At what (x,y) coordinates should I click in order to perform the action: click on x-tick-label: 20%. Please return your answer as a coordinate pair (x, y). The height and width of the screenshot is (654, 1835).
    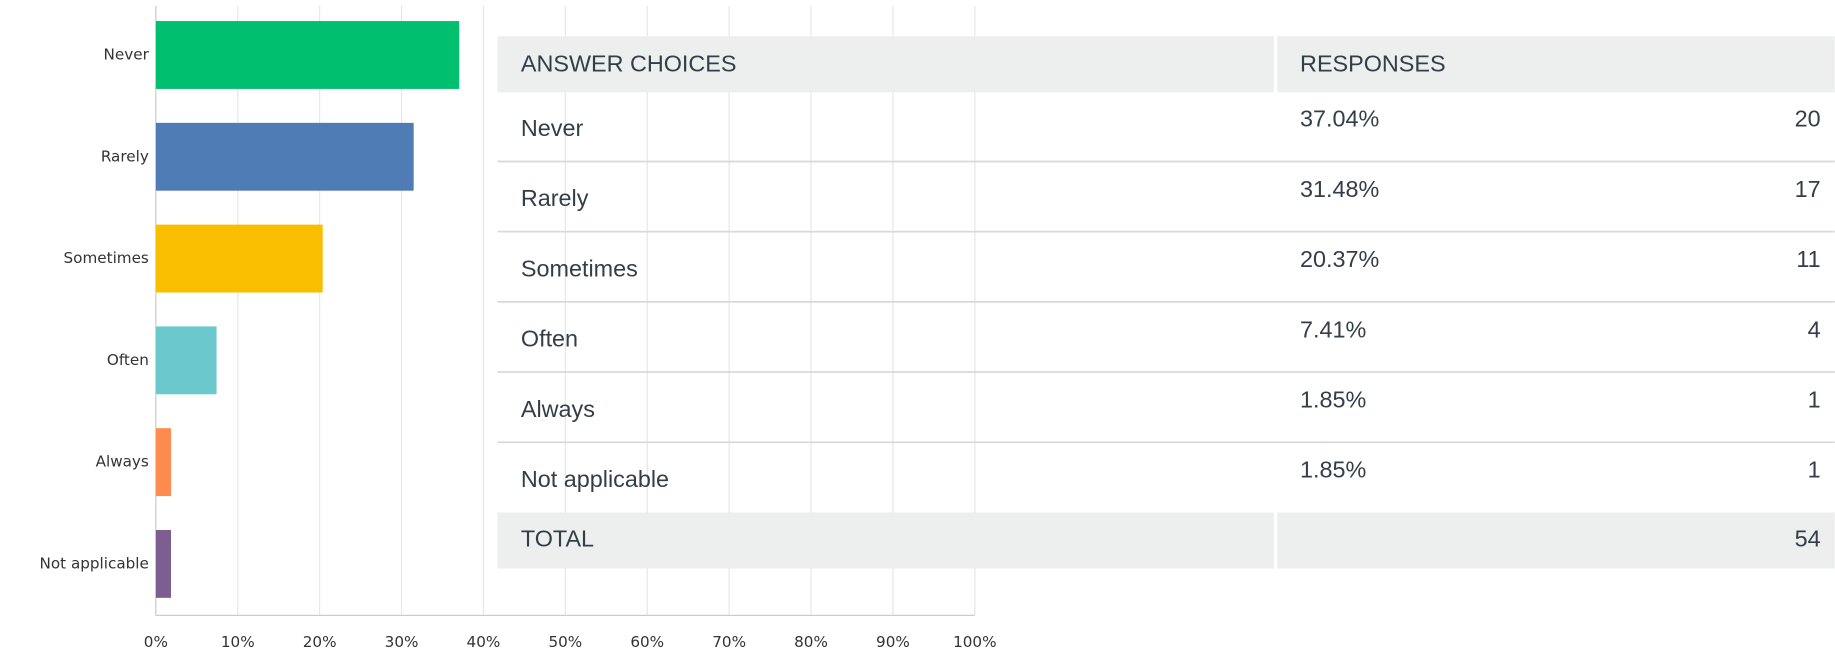
    Looking at the image, I should click on (320, 642).